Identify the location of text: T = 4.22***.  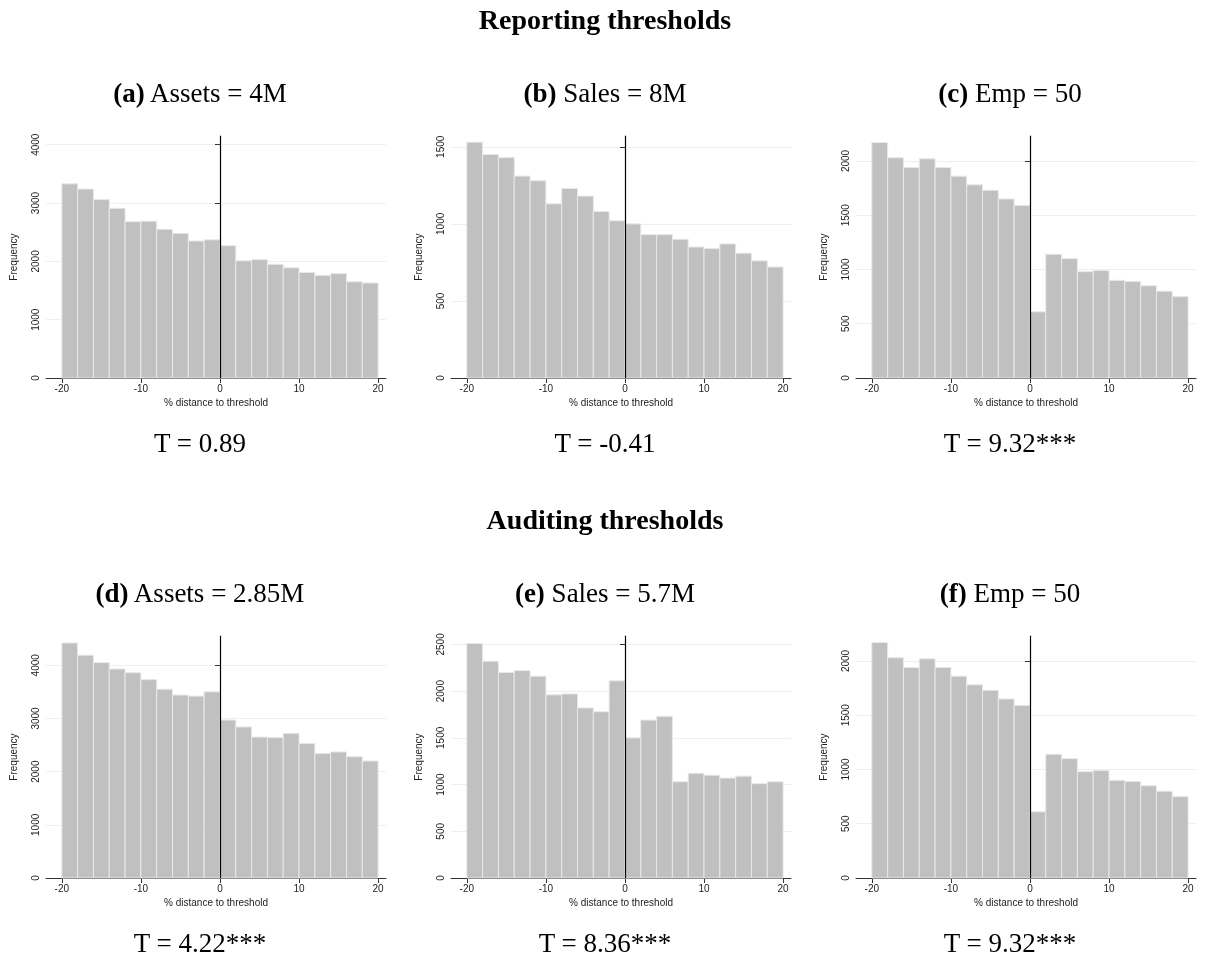
(200, 943).